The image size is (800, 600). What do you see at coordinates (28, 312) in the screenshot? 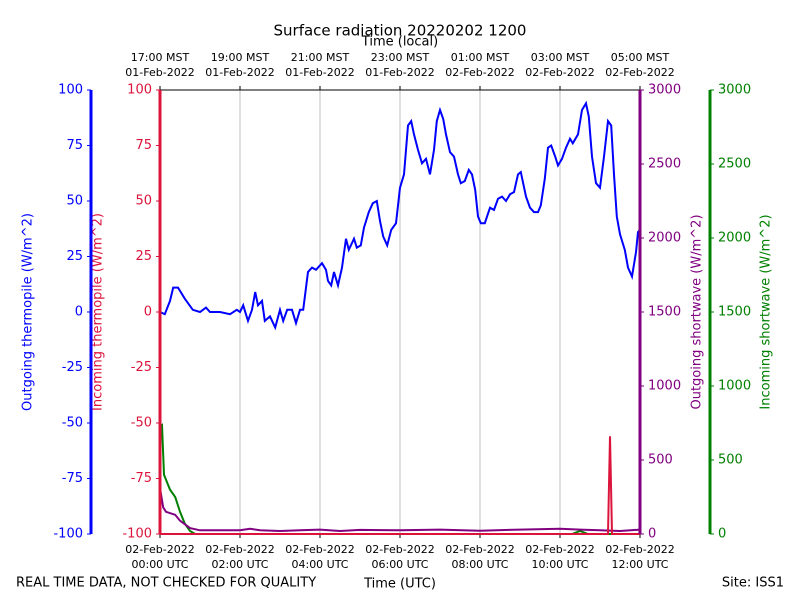
I see `y-axis-title: Outgoing thermopile (W/m^2)` at bounding box center [28, 312].